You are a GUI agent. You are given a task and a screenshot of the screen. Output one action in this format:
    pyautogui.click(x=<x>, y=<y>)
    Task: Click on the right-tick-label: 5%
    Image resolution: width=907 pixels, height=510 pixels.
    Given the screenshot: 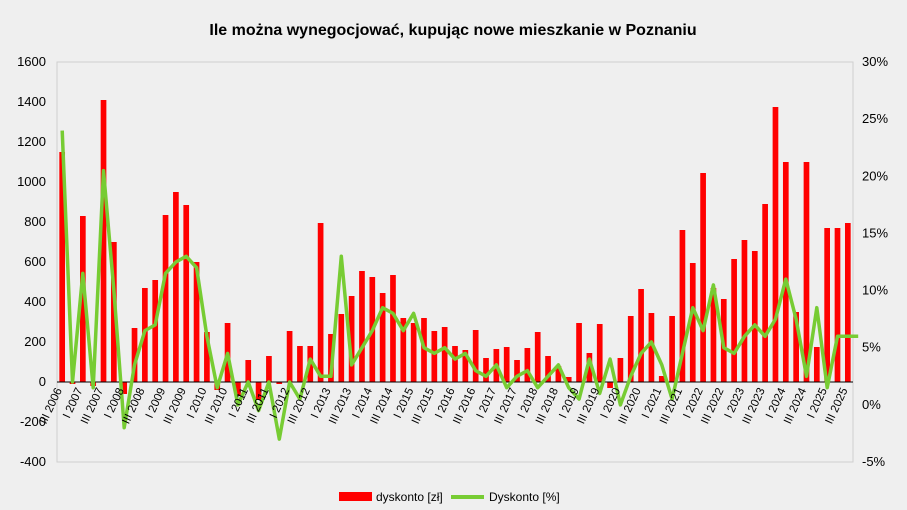 What is the action you would take?
    pyautogui.click(x=871, y=347)
    